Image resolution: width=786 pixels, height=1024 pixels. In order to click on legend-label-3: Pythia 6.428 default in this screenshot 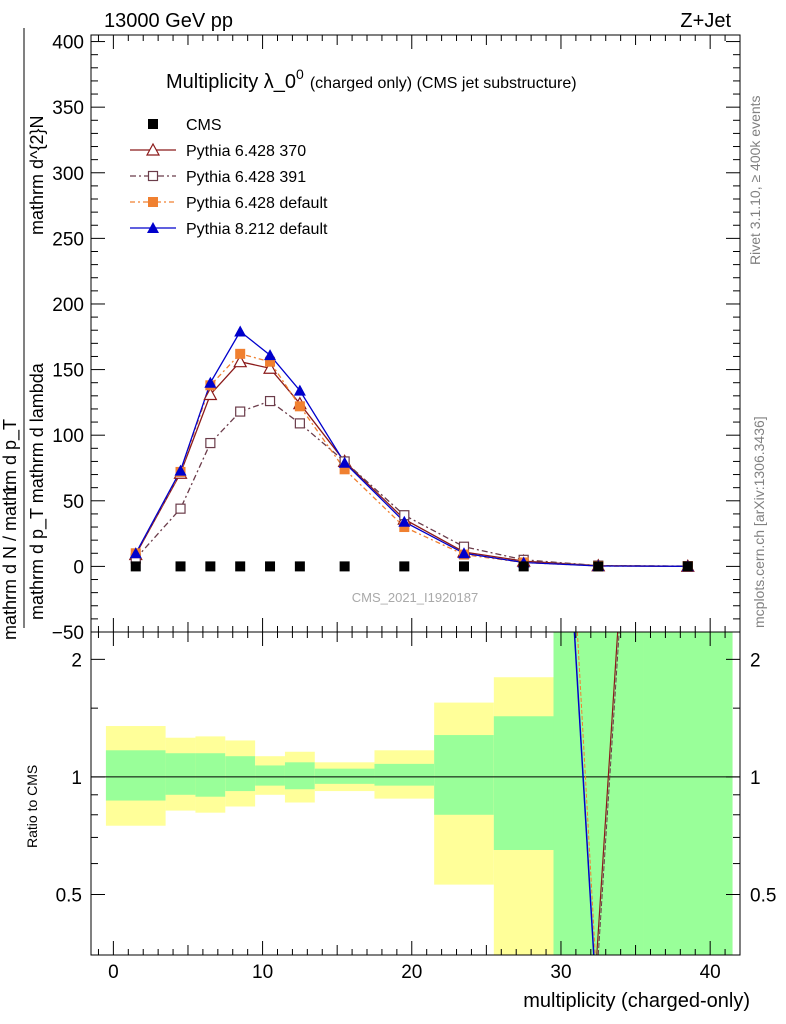, I will do `click(257, 203)`.